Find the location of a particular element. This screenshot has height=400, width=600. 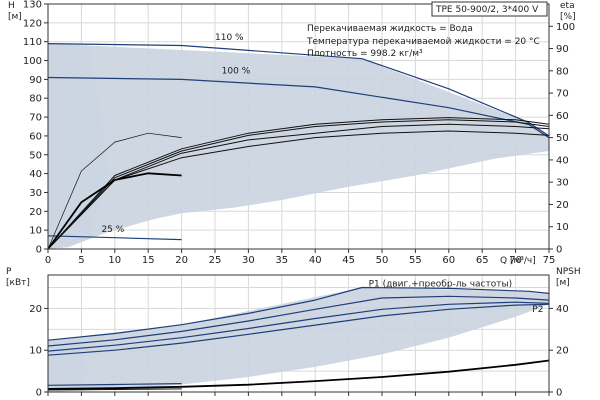

curve-label: 25 % is located at coordinates (112, 230).